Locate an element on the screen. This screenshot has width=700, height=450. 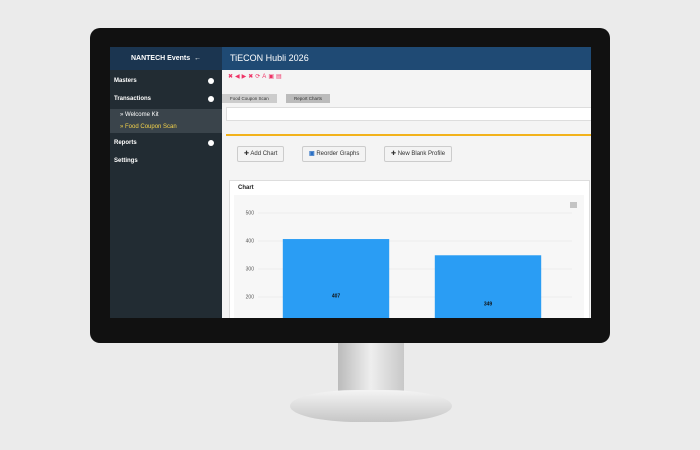
breadcrumb: Report Charts is located at coordinates (308, 98).